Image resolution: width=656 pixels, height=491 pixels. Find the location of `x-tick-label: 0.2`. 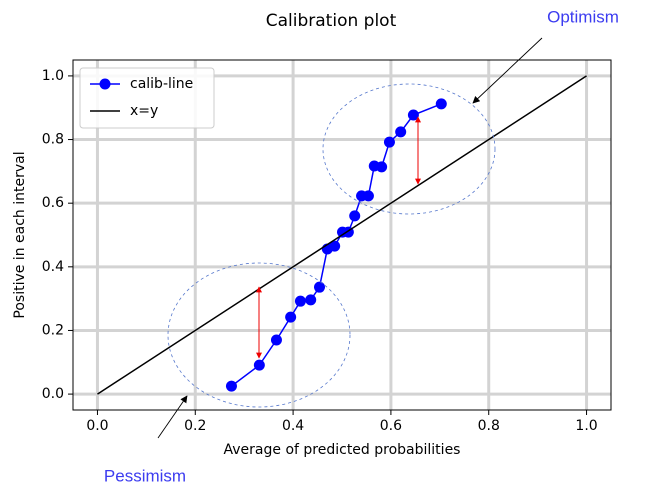

x-tick-label: 0.2 is located at coordinates (195, 426).